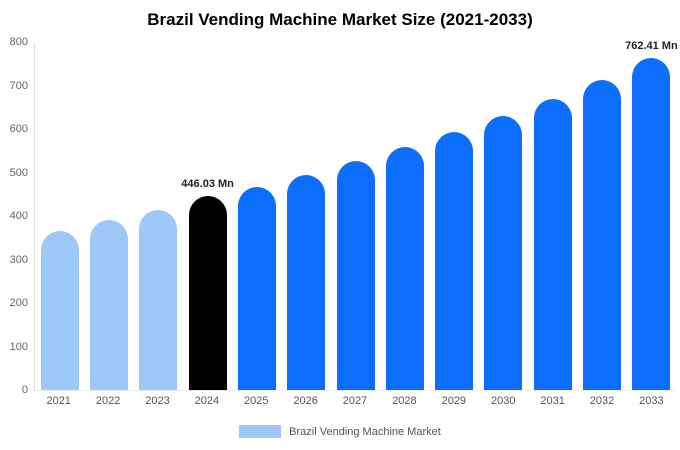 The width and height of the screenshot is (680, 450). Describe the element at coordinates (18, 129) in the screenshot. I see `y-axis-tick-label: 600` at that location.